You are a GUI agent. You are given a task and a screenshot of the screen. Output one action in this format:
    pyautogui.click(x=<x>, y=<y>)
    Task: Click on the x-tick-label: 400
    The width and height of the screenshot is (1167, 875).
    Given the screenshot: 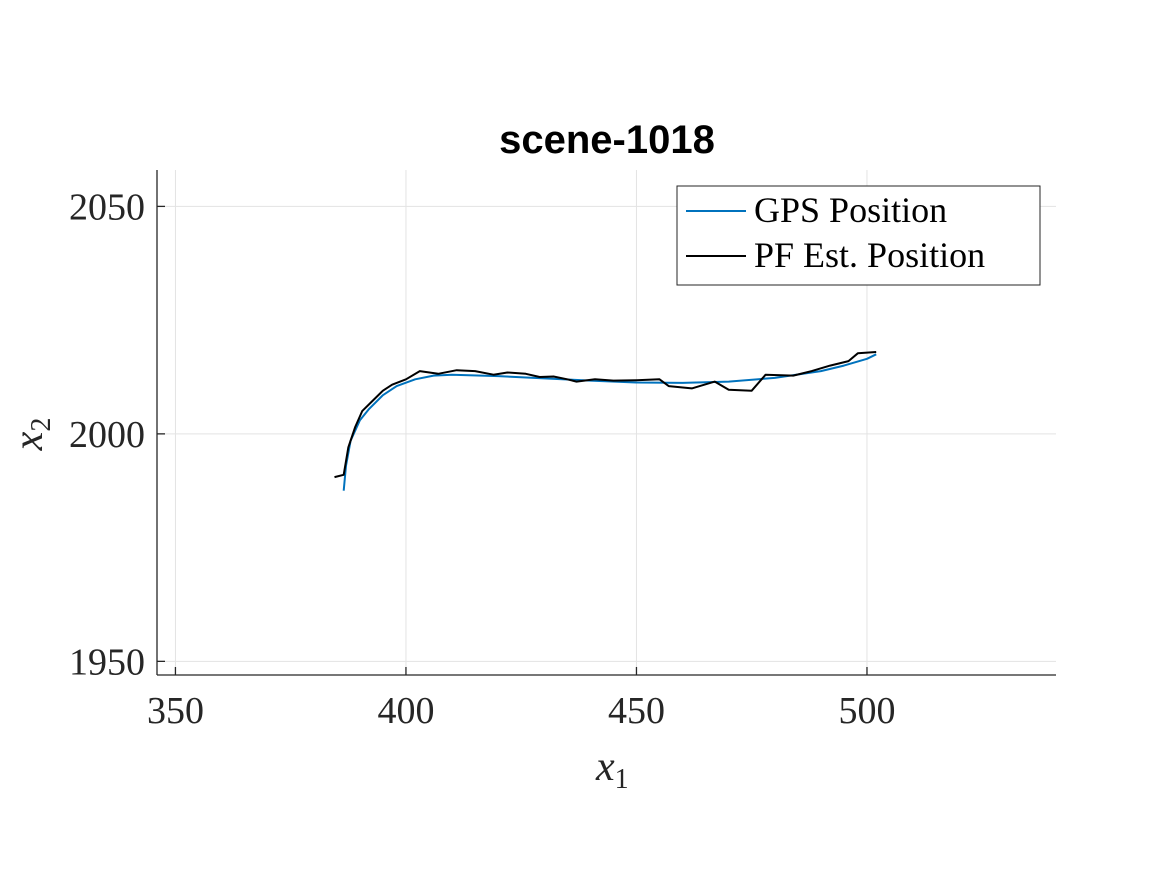 What is the action you would take?
    pyautogui.click(x=405, y=711)
    